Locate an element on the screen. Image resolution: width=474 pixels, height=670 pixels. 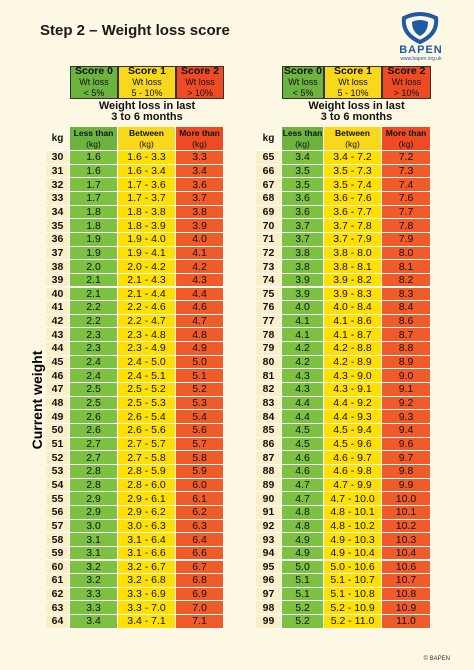
value-cell: 3.9 is located at coordinates (303, 280).